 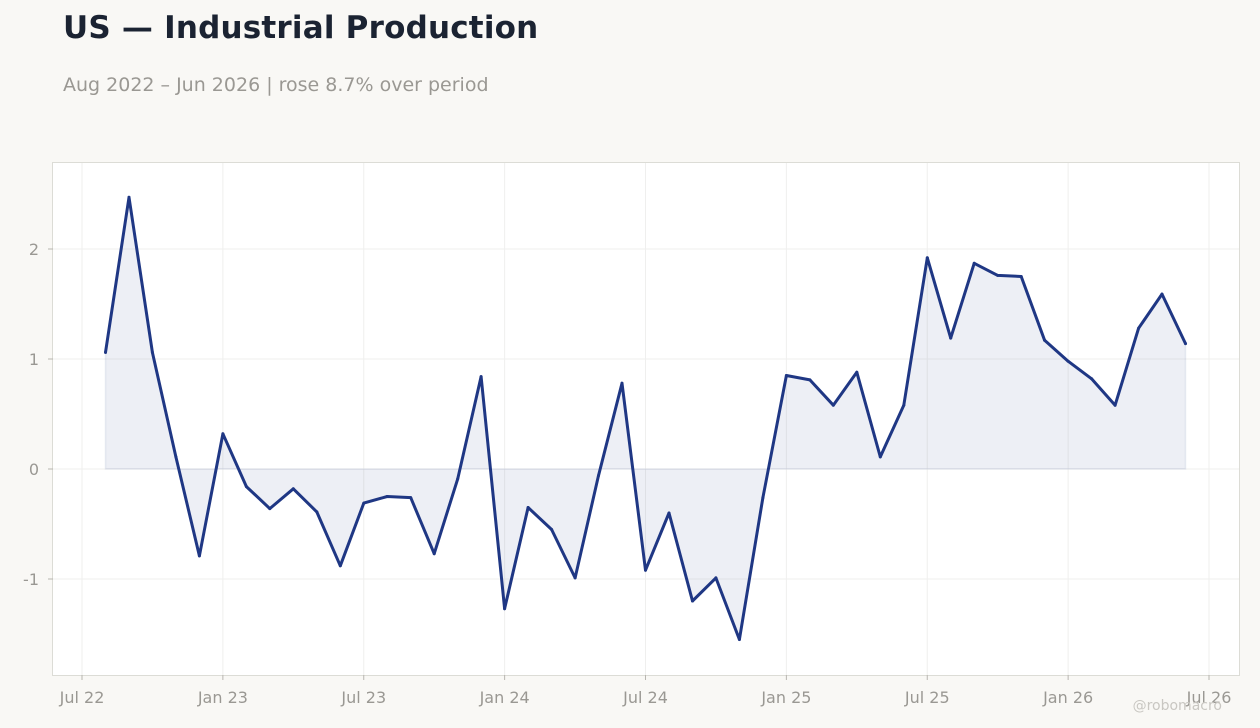 I want to click on x-tick-label: Jul 22, so click(x=82, y=697).